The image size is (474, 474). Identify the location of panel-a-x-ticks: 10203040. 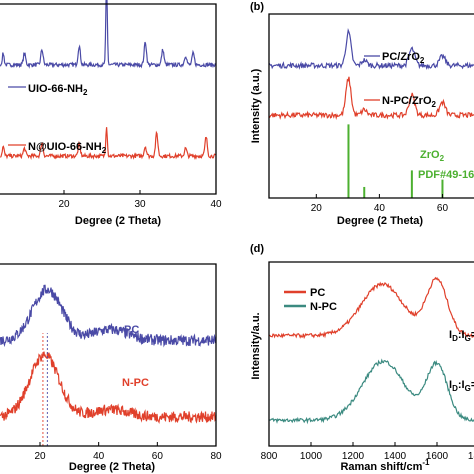
(140, 200).